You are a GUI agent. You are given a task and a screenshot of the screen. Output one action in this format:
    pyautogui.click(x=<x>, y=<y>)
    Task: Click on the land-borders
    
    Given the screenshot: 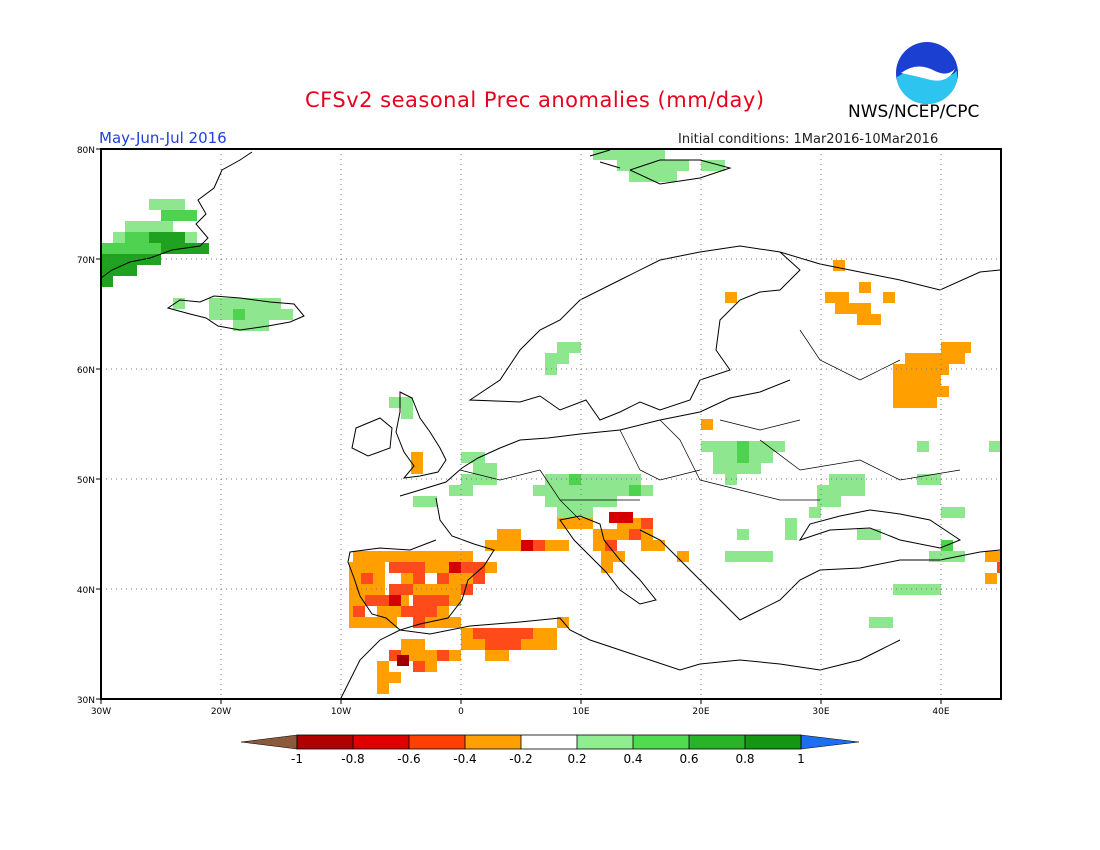 What is the action you would take?
    pyautogui.click(x=710, y=425)
    